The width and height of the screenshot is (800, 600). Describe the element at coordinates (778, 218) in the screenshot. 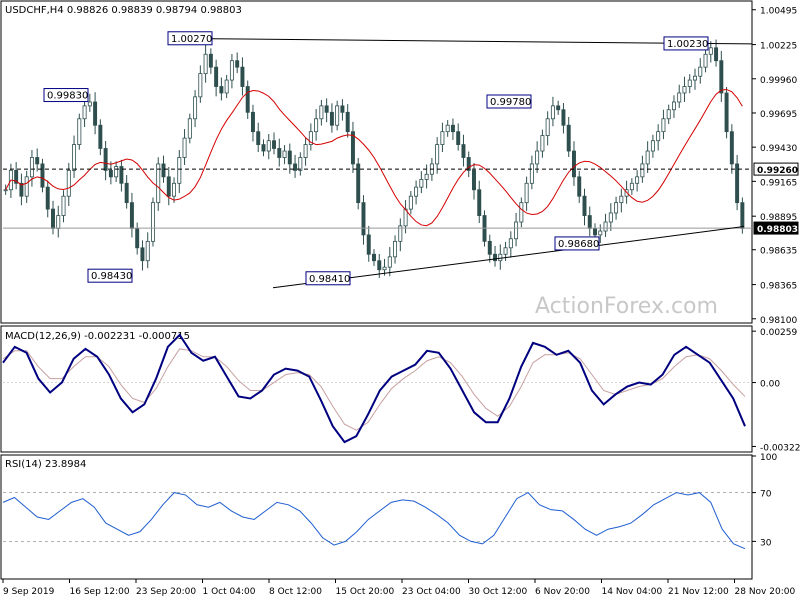

I see `price-axis-label: 0.98895` at that location.